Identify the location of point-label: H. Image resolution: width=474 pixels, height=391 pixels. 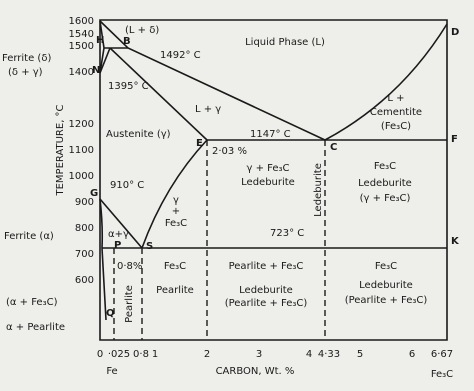
(100, 40).